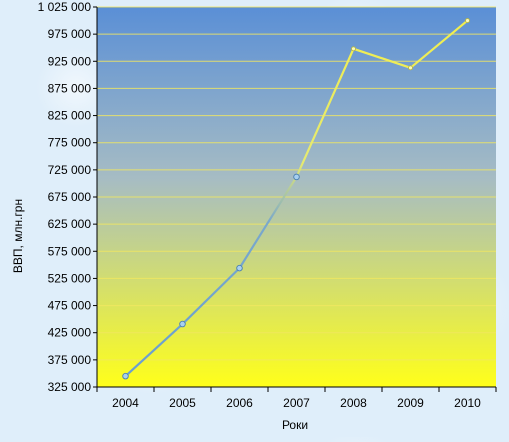  Describe the element at coordinates (70, 170) in the screenshot. I see `y-tick-label: 725 000` at that location.